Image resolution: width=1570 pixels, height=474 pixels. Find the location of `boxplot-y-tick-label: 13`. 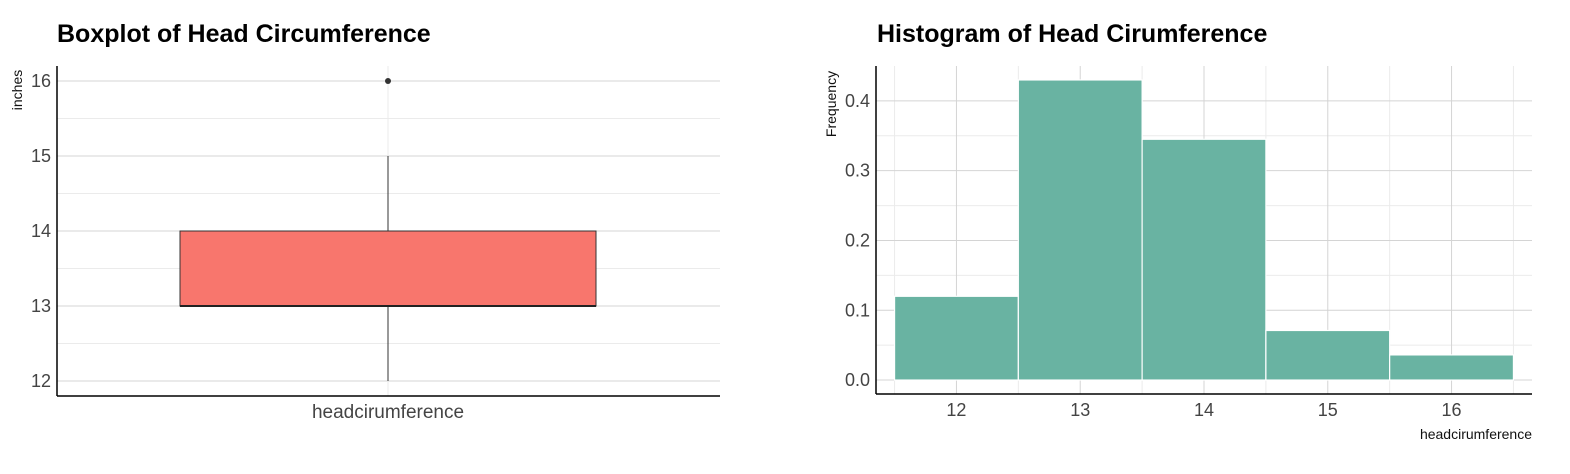

boxplot-y-tick-label: 13 is located at coordinates (41, 306).